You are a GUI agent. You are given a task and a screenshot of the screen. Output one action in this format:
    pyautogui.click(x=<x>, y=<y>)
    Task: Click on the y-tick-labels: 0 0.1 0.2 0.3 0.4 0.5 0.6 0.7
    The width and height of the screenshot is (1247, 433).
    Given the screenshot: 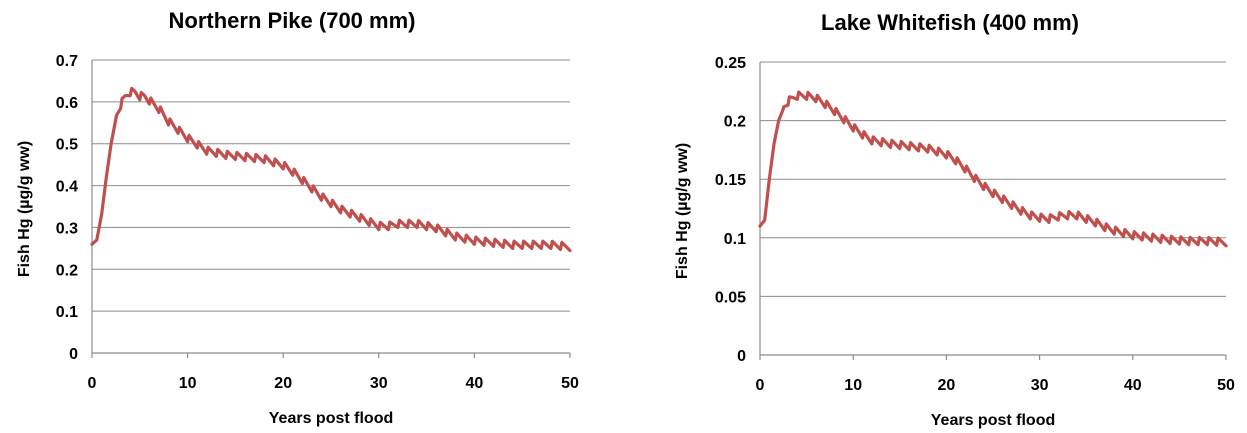 What is the action you would take?
    pyautogui.click(x=67, y=208)
    